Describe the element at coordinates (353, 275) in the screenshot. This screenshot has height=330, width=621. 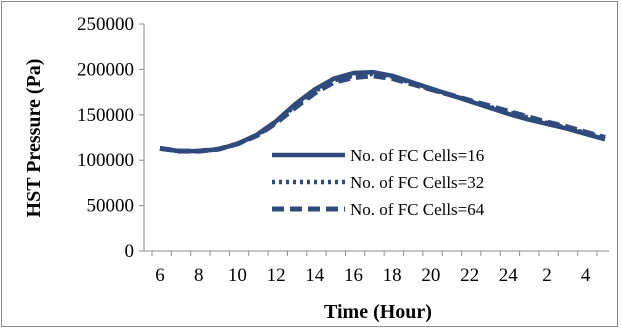
I see `x-tick-label: 16` at that location.